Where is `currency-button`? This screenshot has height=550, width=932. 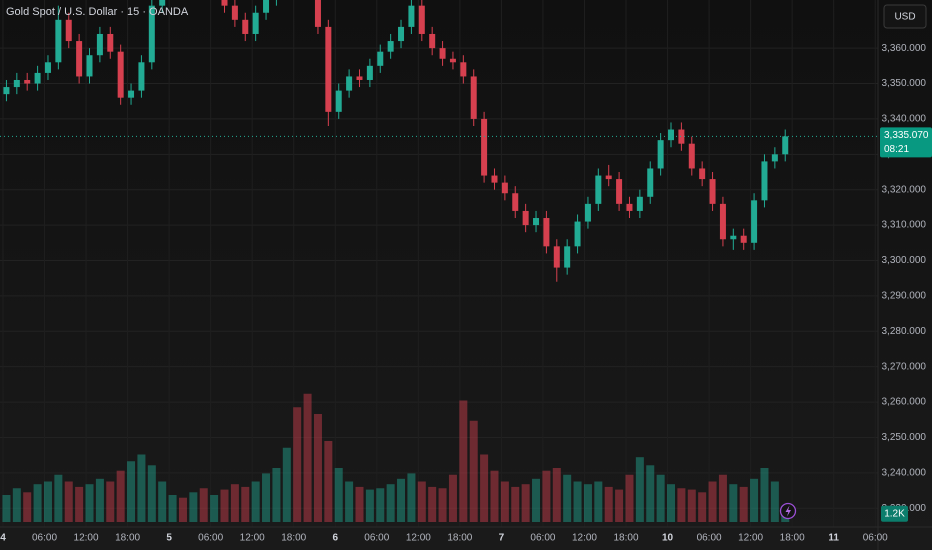
currency-button is located at coordinates (905, 16).